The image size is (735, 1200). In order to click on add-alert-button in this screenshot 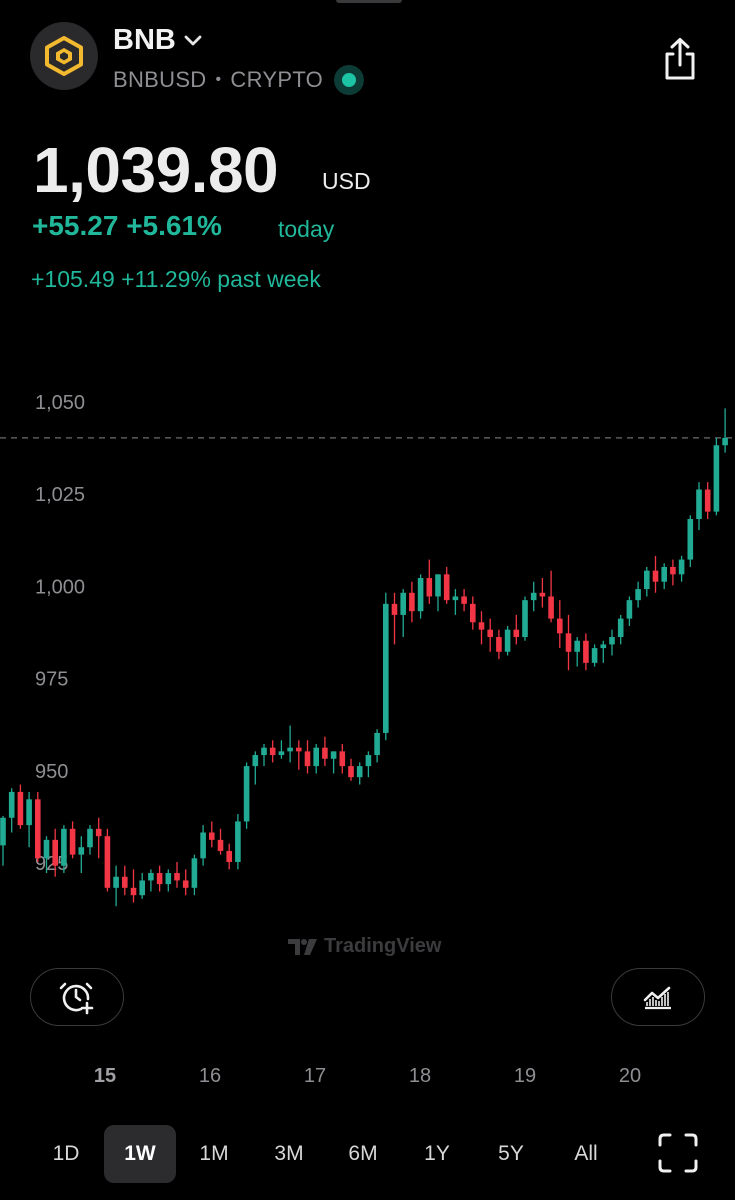, I will do `click(77, 997)`.